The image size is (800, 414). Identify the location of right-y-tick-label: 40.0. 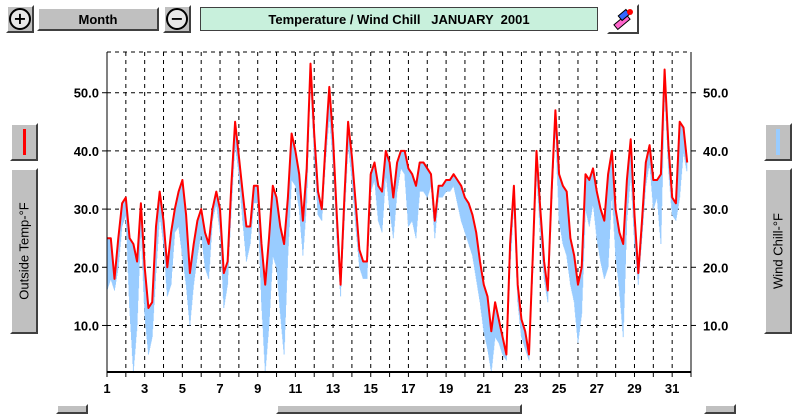
(715, 151).